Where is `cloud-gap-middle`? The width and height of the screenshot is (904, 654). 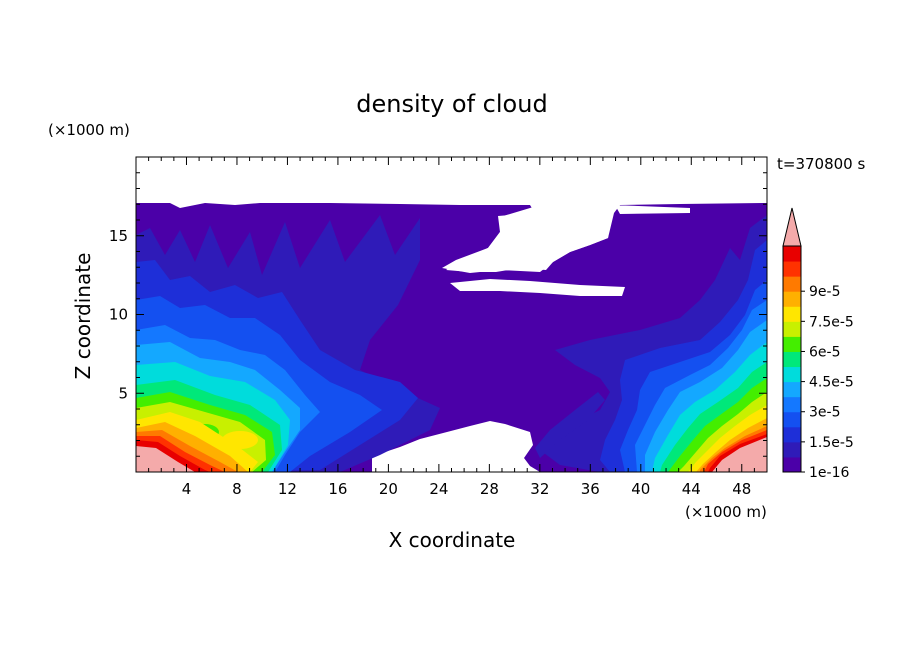
cloud-gap-middle is located at coordinates (537, 287).